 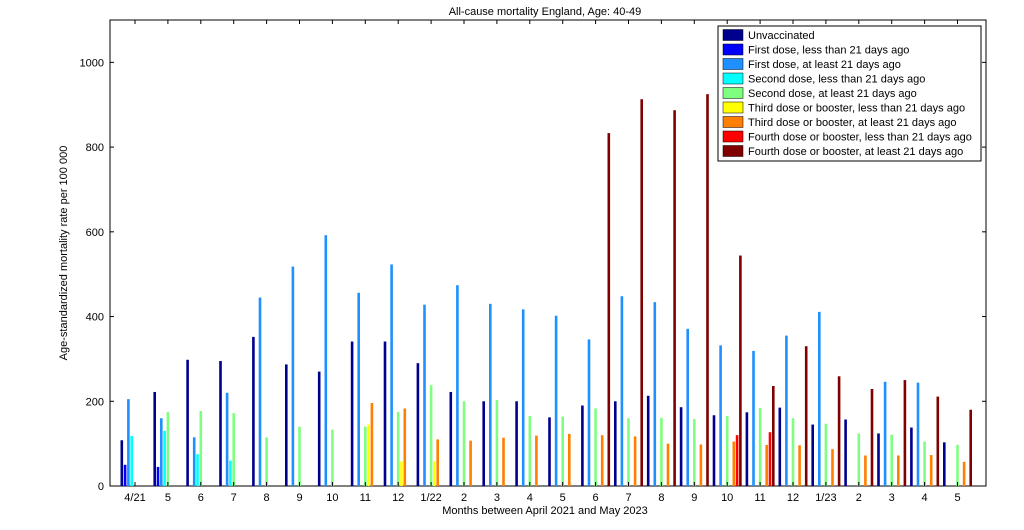 I want to click on y-tick-label: 800, so click(x=95, y=148).